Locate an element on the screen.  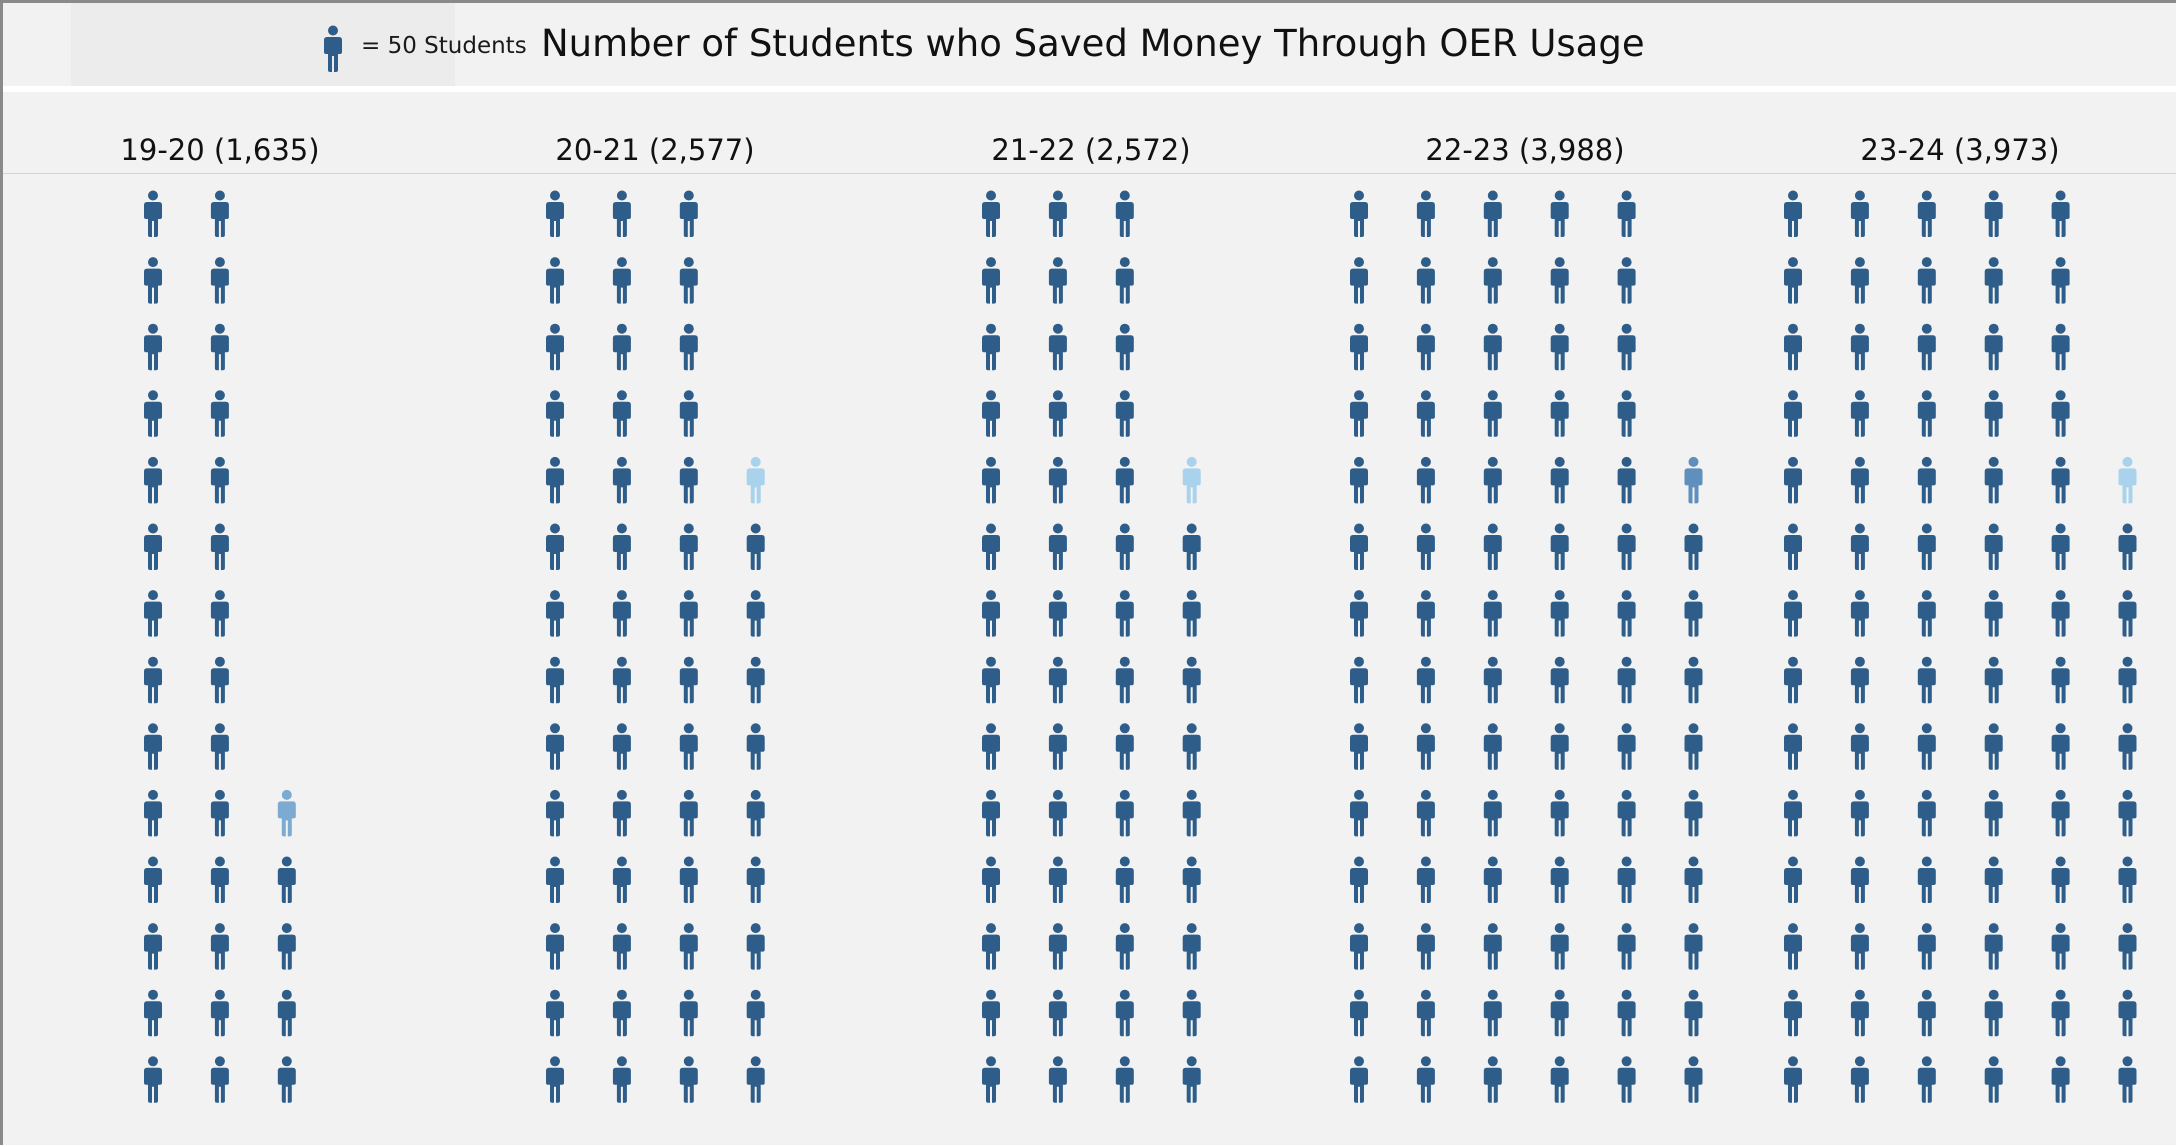
group-label-23-24: 23-24 (3,973) is located at coordinates (1959, 150).